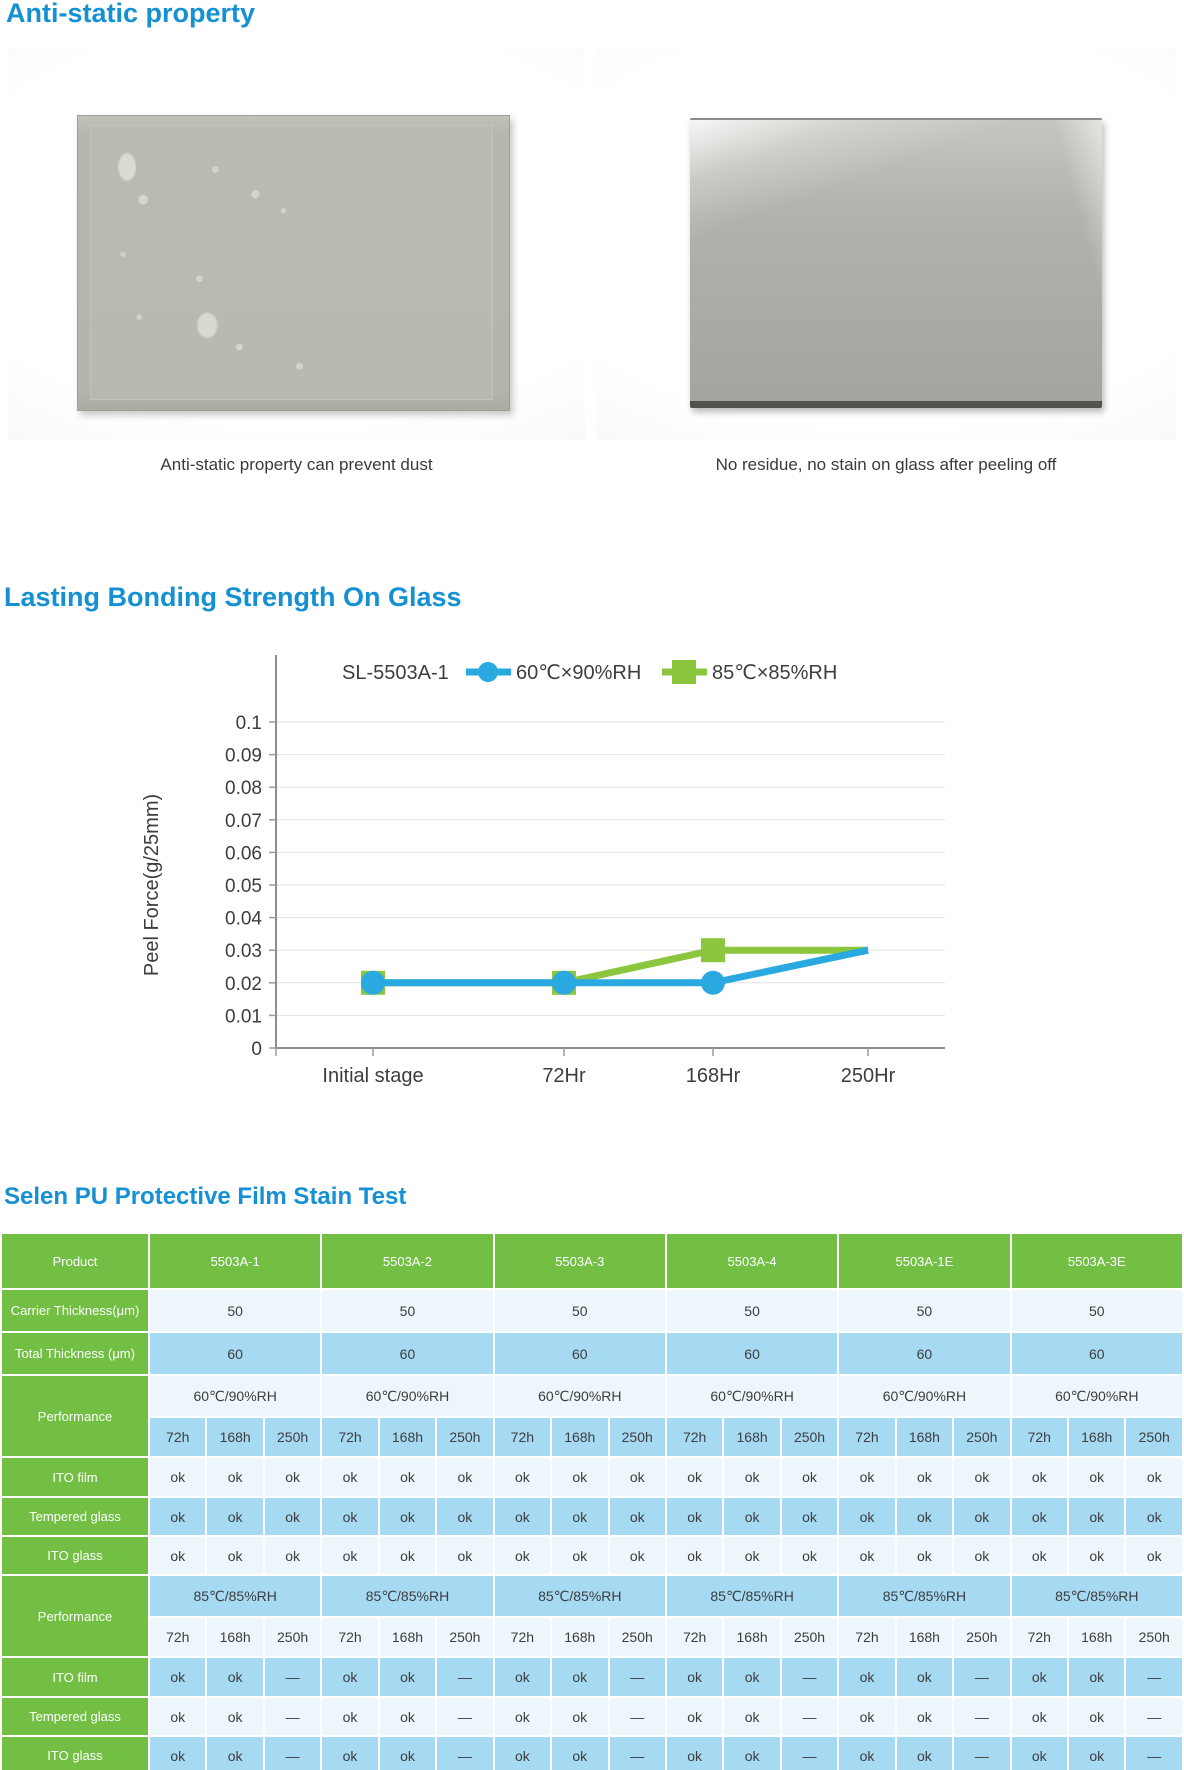 The image size is (1184, 1770). Describe the element at coordinates (243, 951) in the screenshot. I see `y-tick-label: 0.03` at that location.